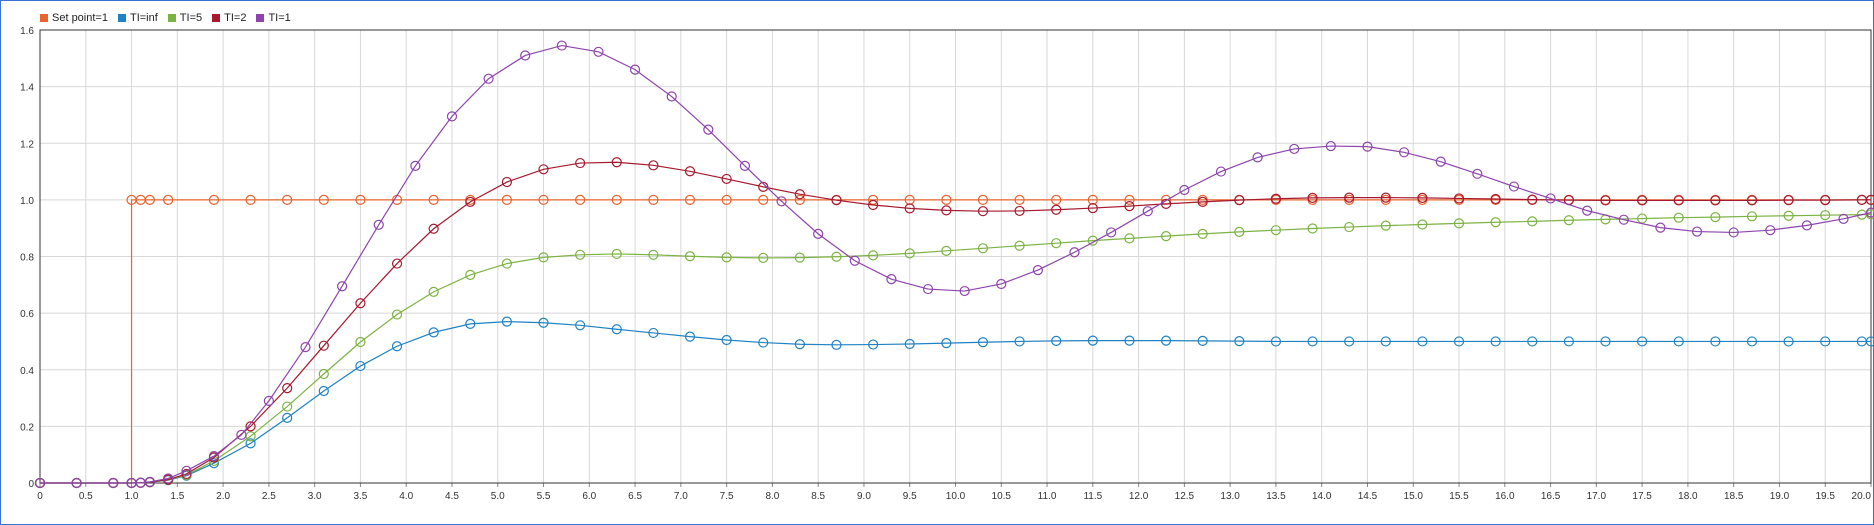 The height and width of the screenshot is (525, 1874). I want to click on legend-item-ti-1: TI=1, so click(273, 18).